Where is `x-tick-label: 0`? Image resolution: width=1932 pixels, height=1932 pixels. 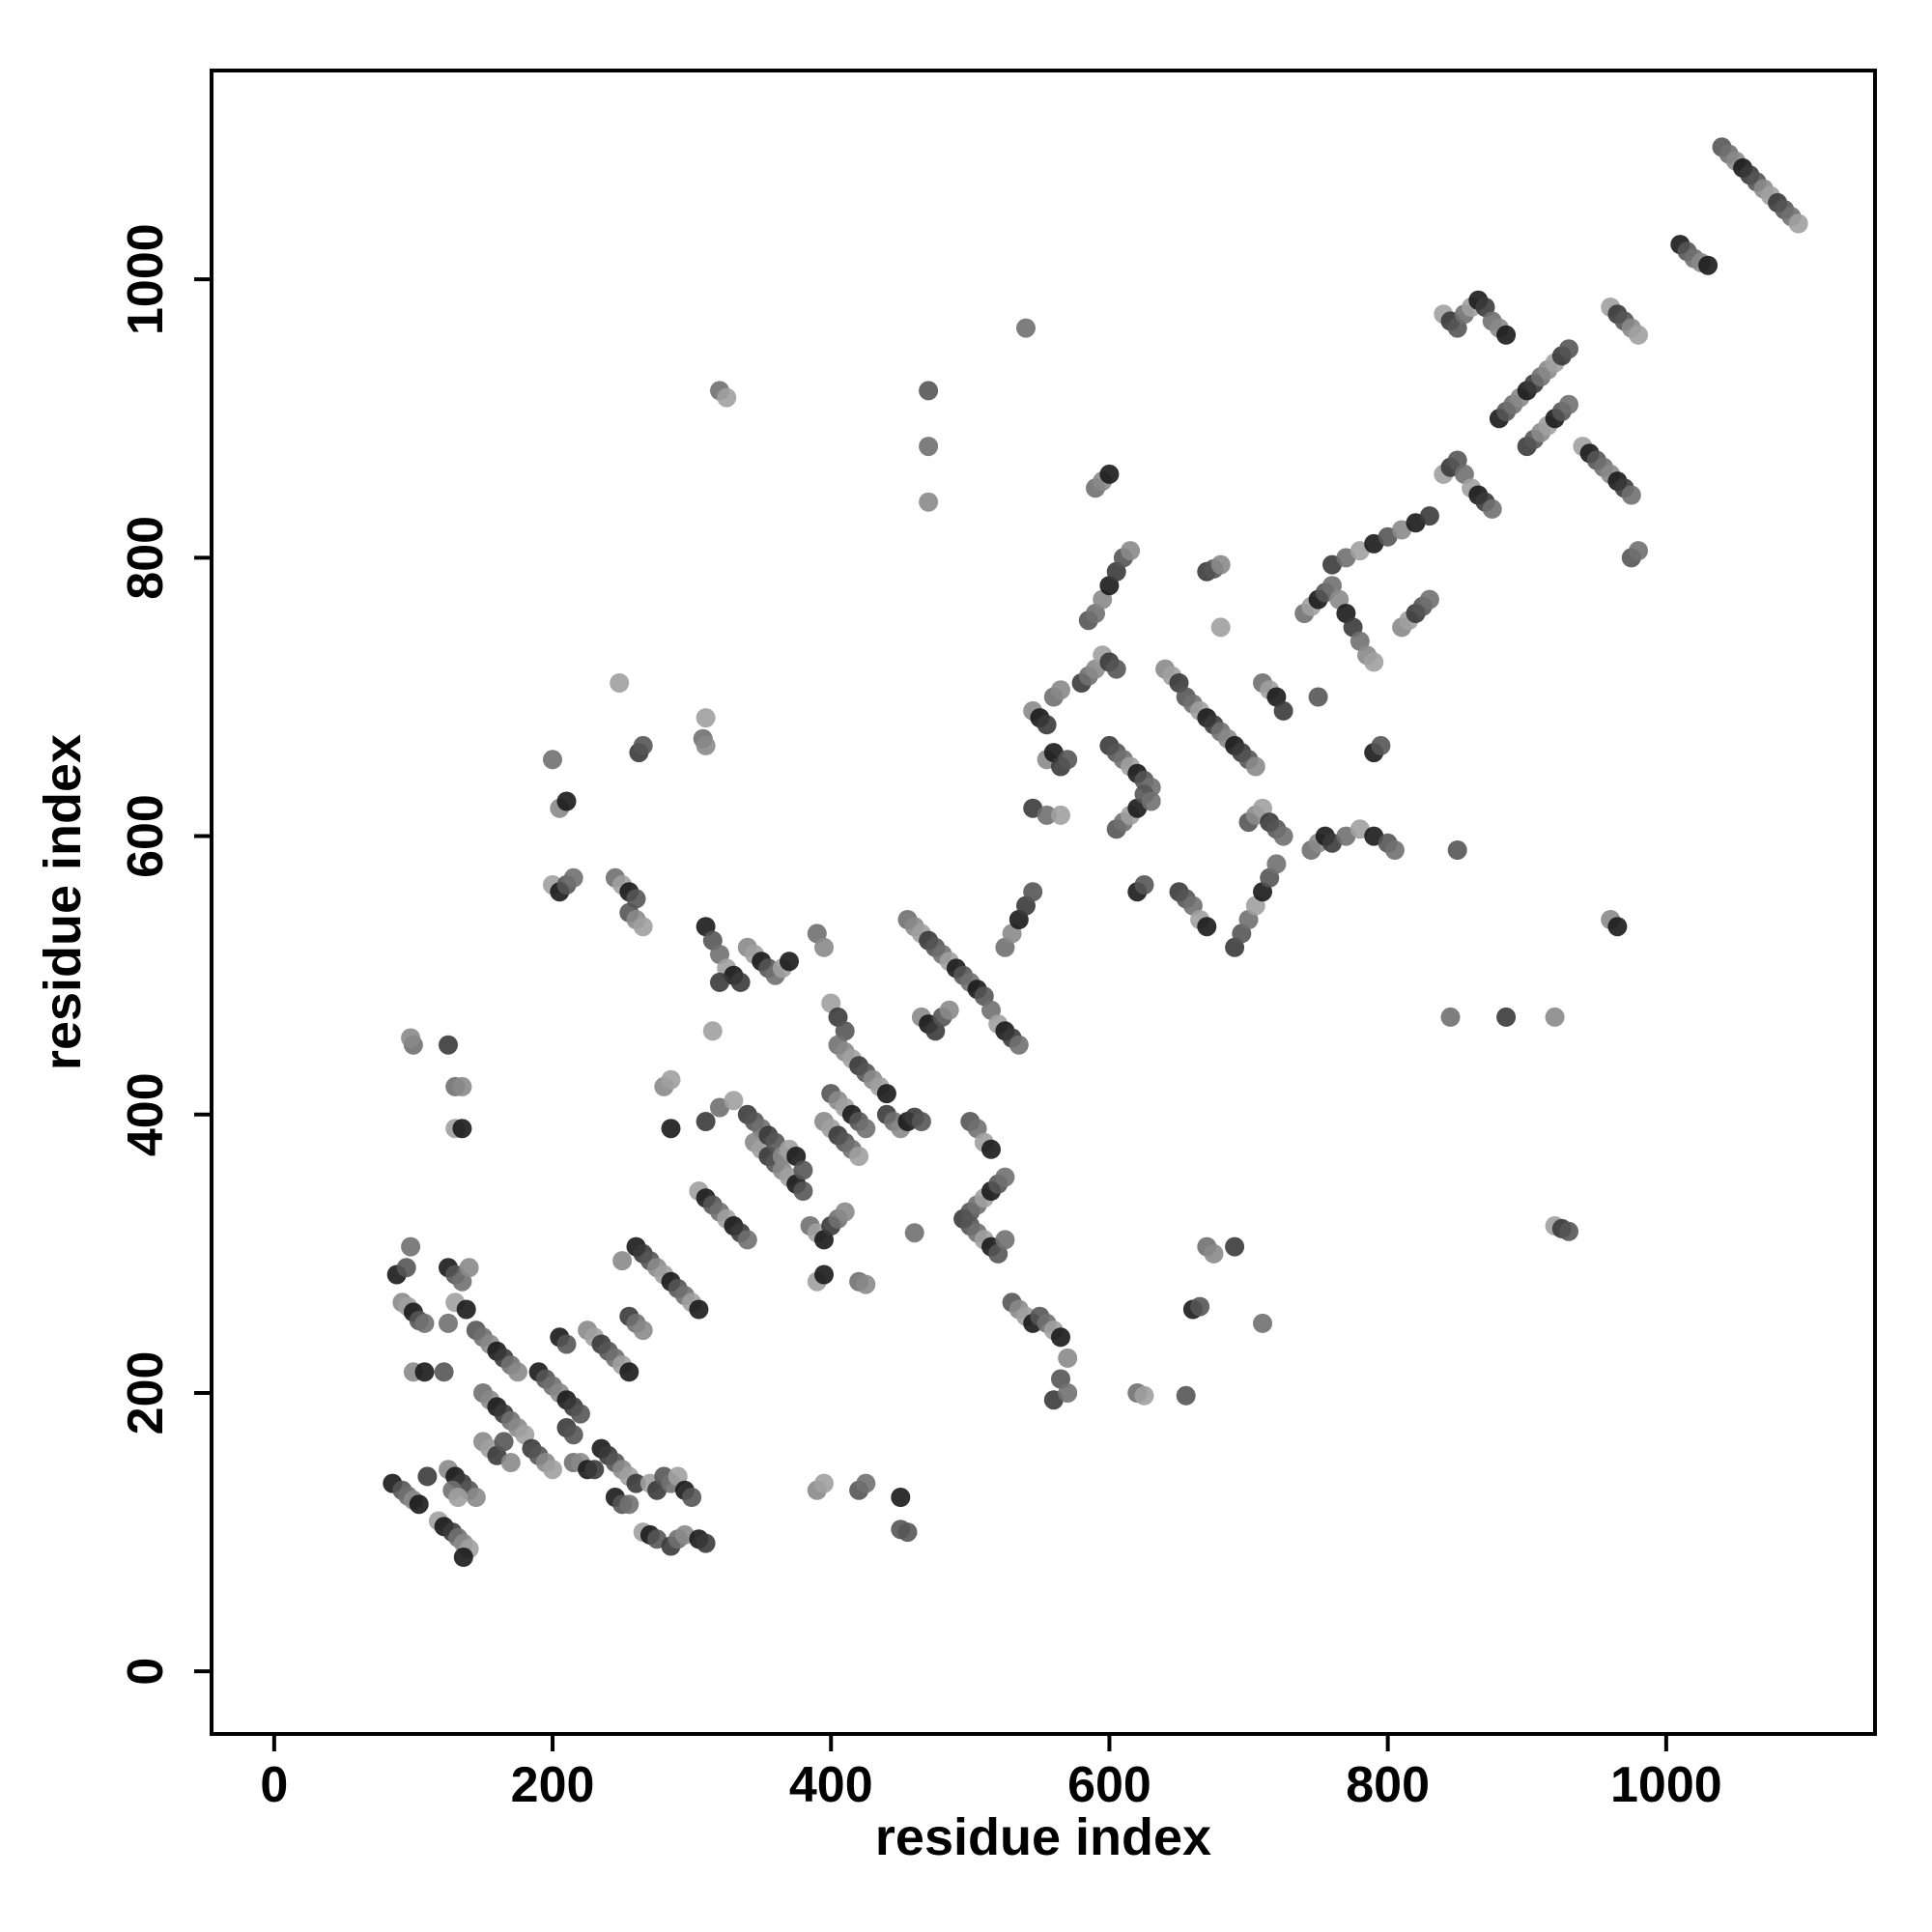 x-tick-label: 0 is located at coordinates (274, 1785).